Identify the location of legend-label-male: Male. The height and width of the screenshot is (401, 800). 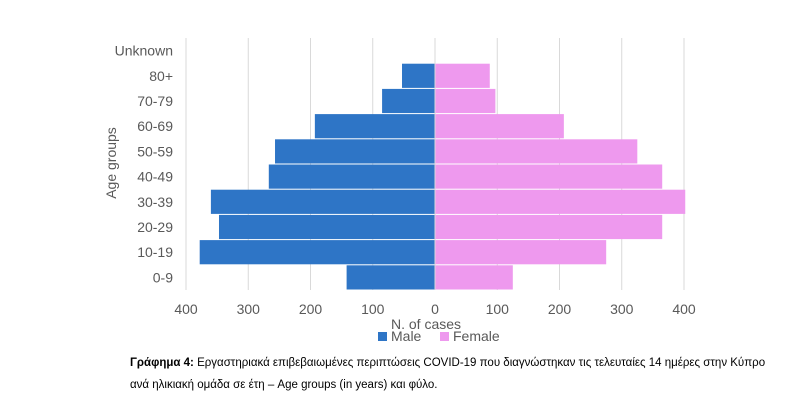
(406, 336).